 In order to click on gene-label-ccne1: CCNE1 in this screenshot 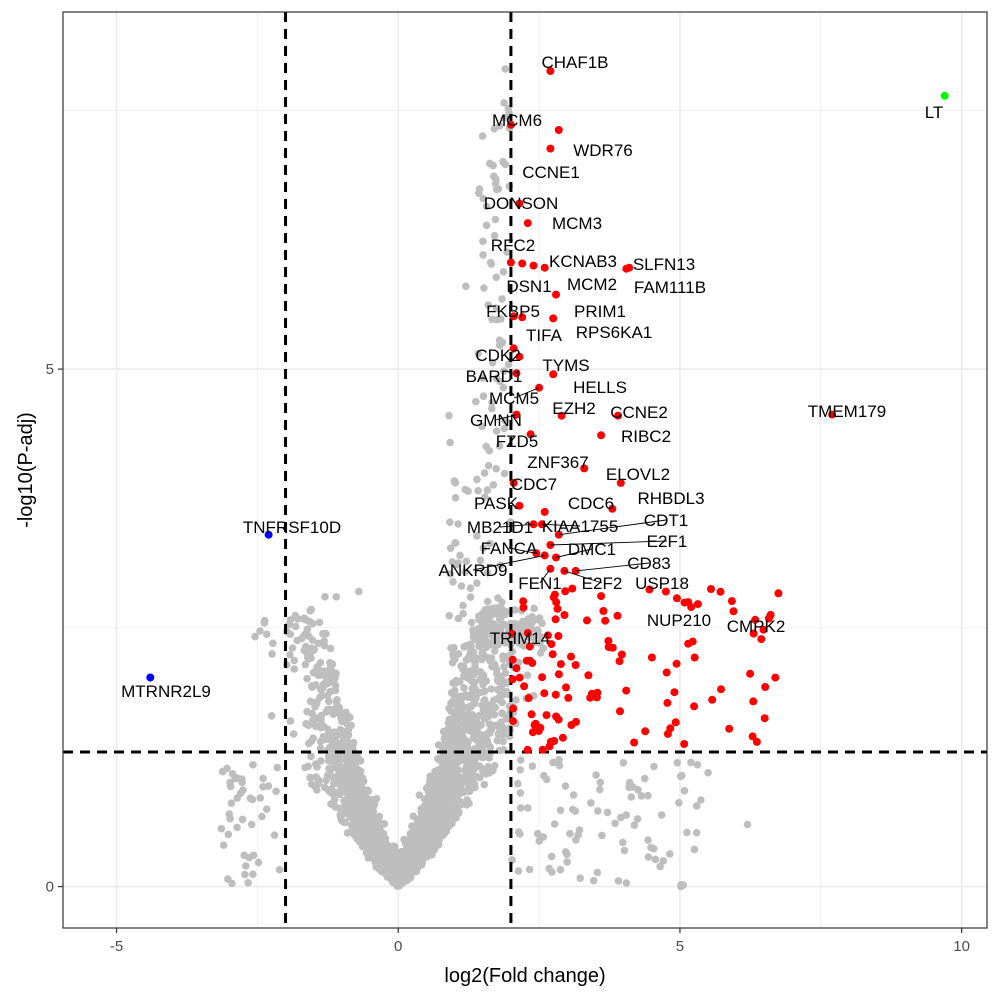, I will do `click(551, 172)`.